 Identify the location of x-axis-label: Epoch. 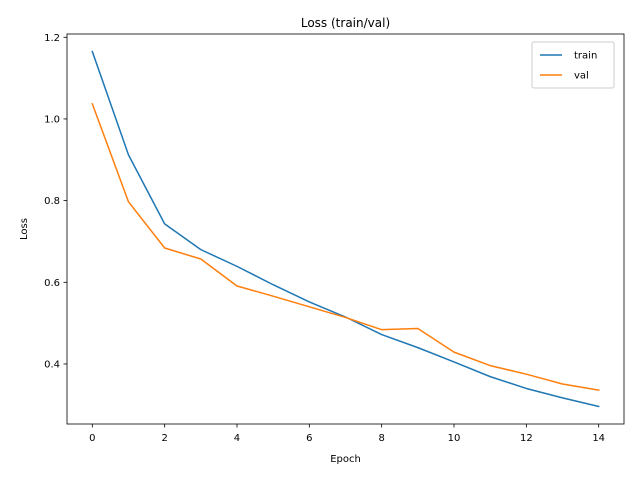
(345, 459).